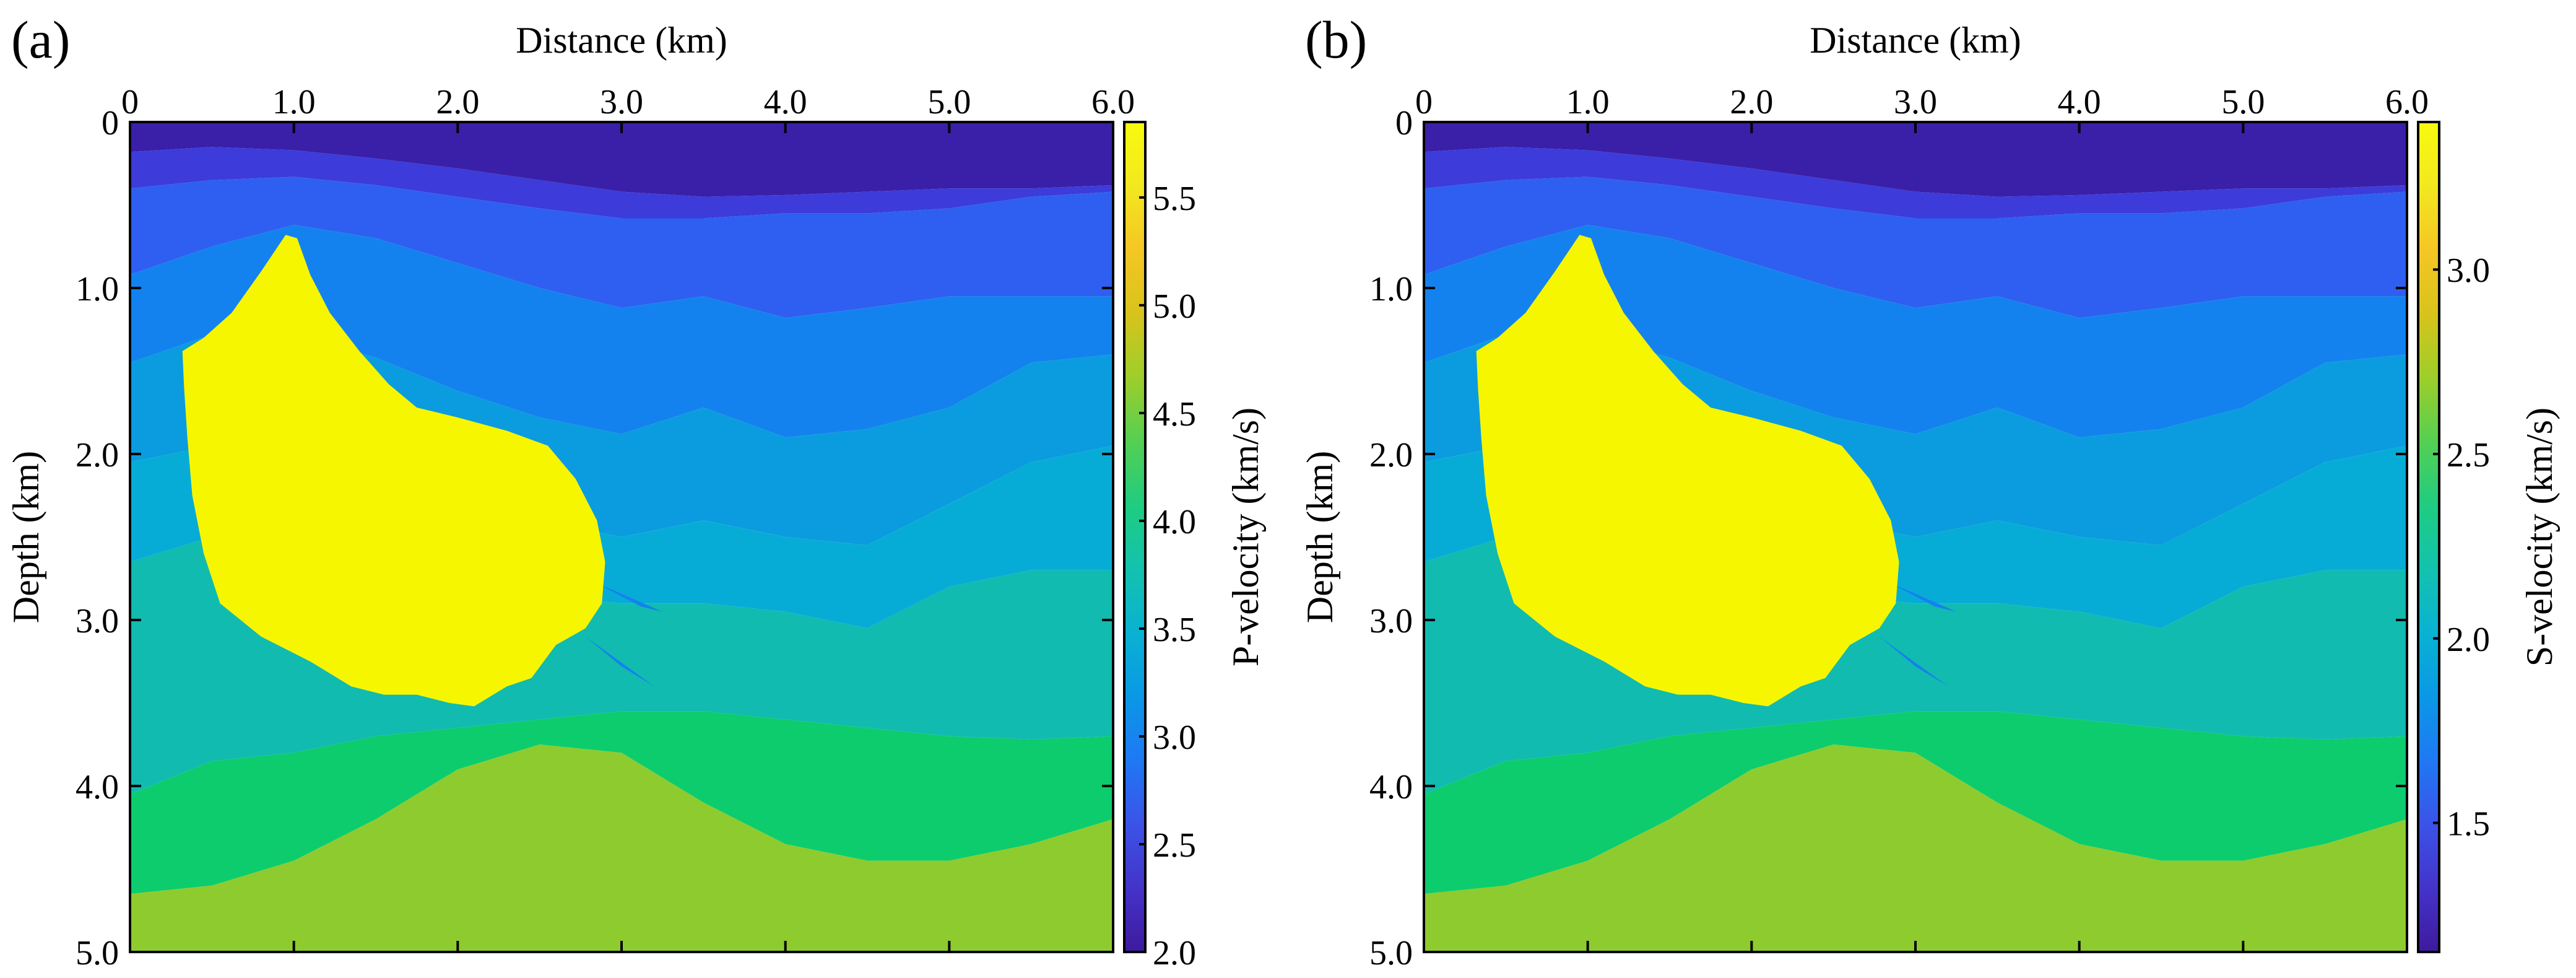 Image resolution: width=2576 pixels, height=978 pixels. What do you see at coordinates (2539, 537) in the screenshot?
I see `colorbar-title: S-velocity (km/s)` at bounding box center [2539, 537].